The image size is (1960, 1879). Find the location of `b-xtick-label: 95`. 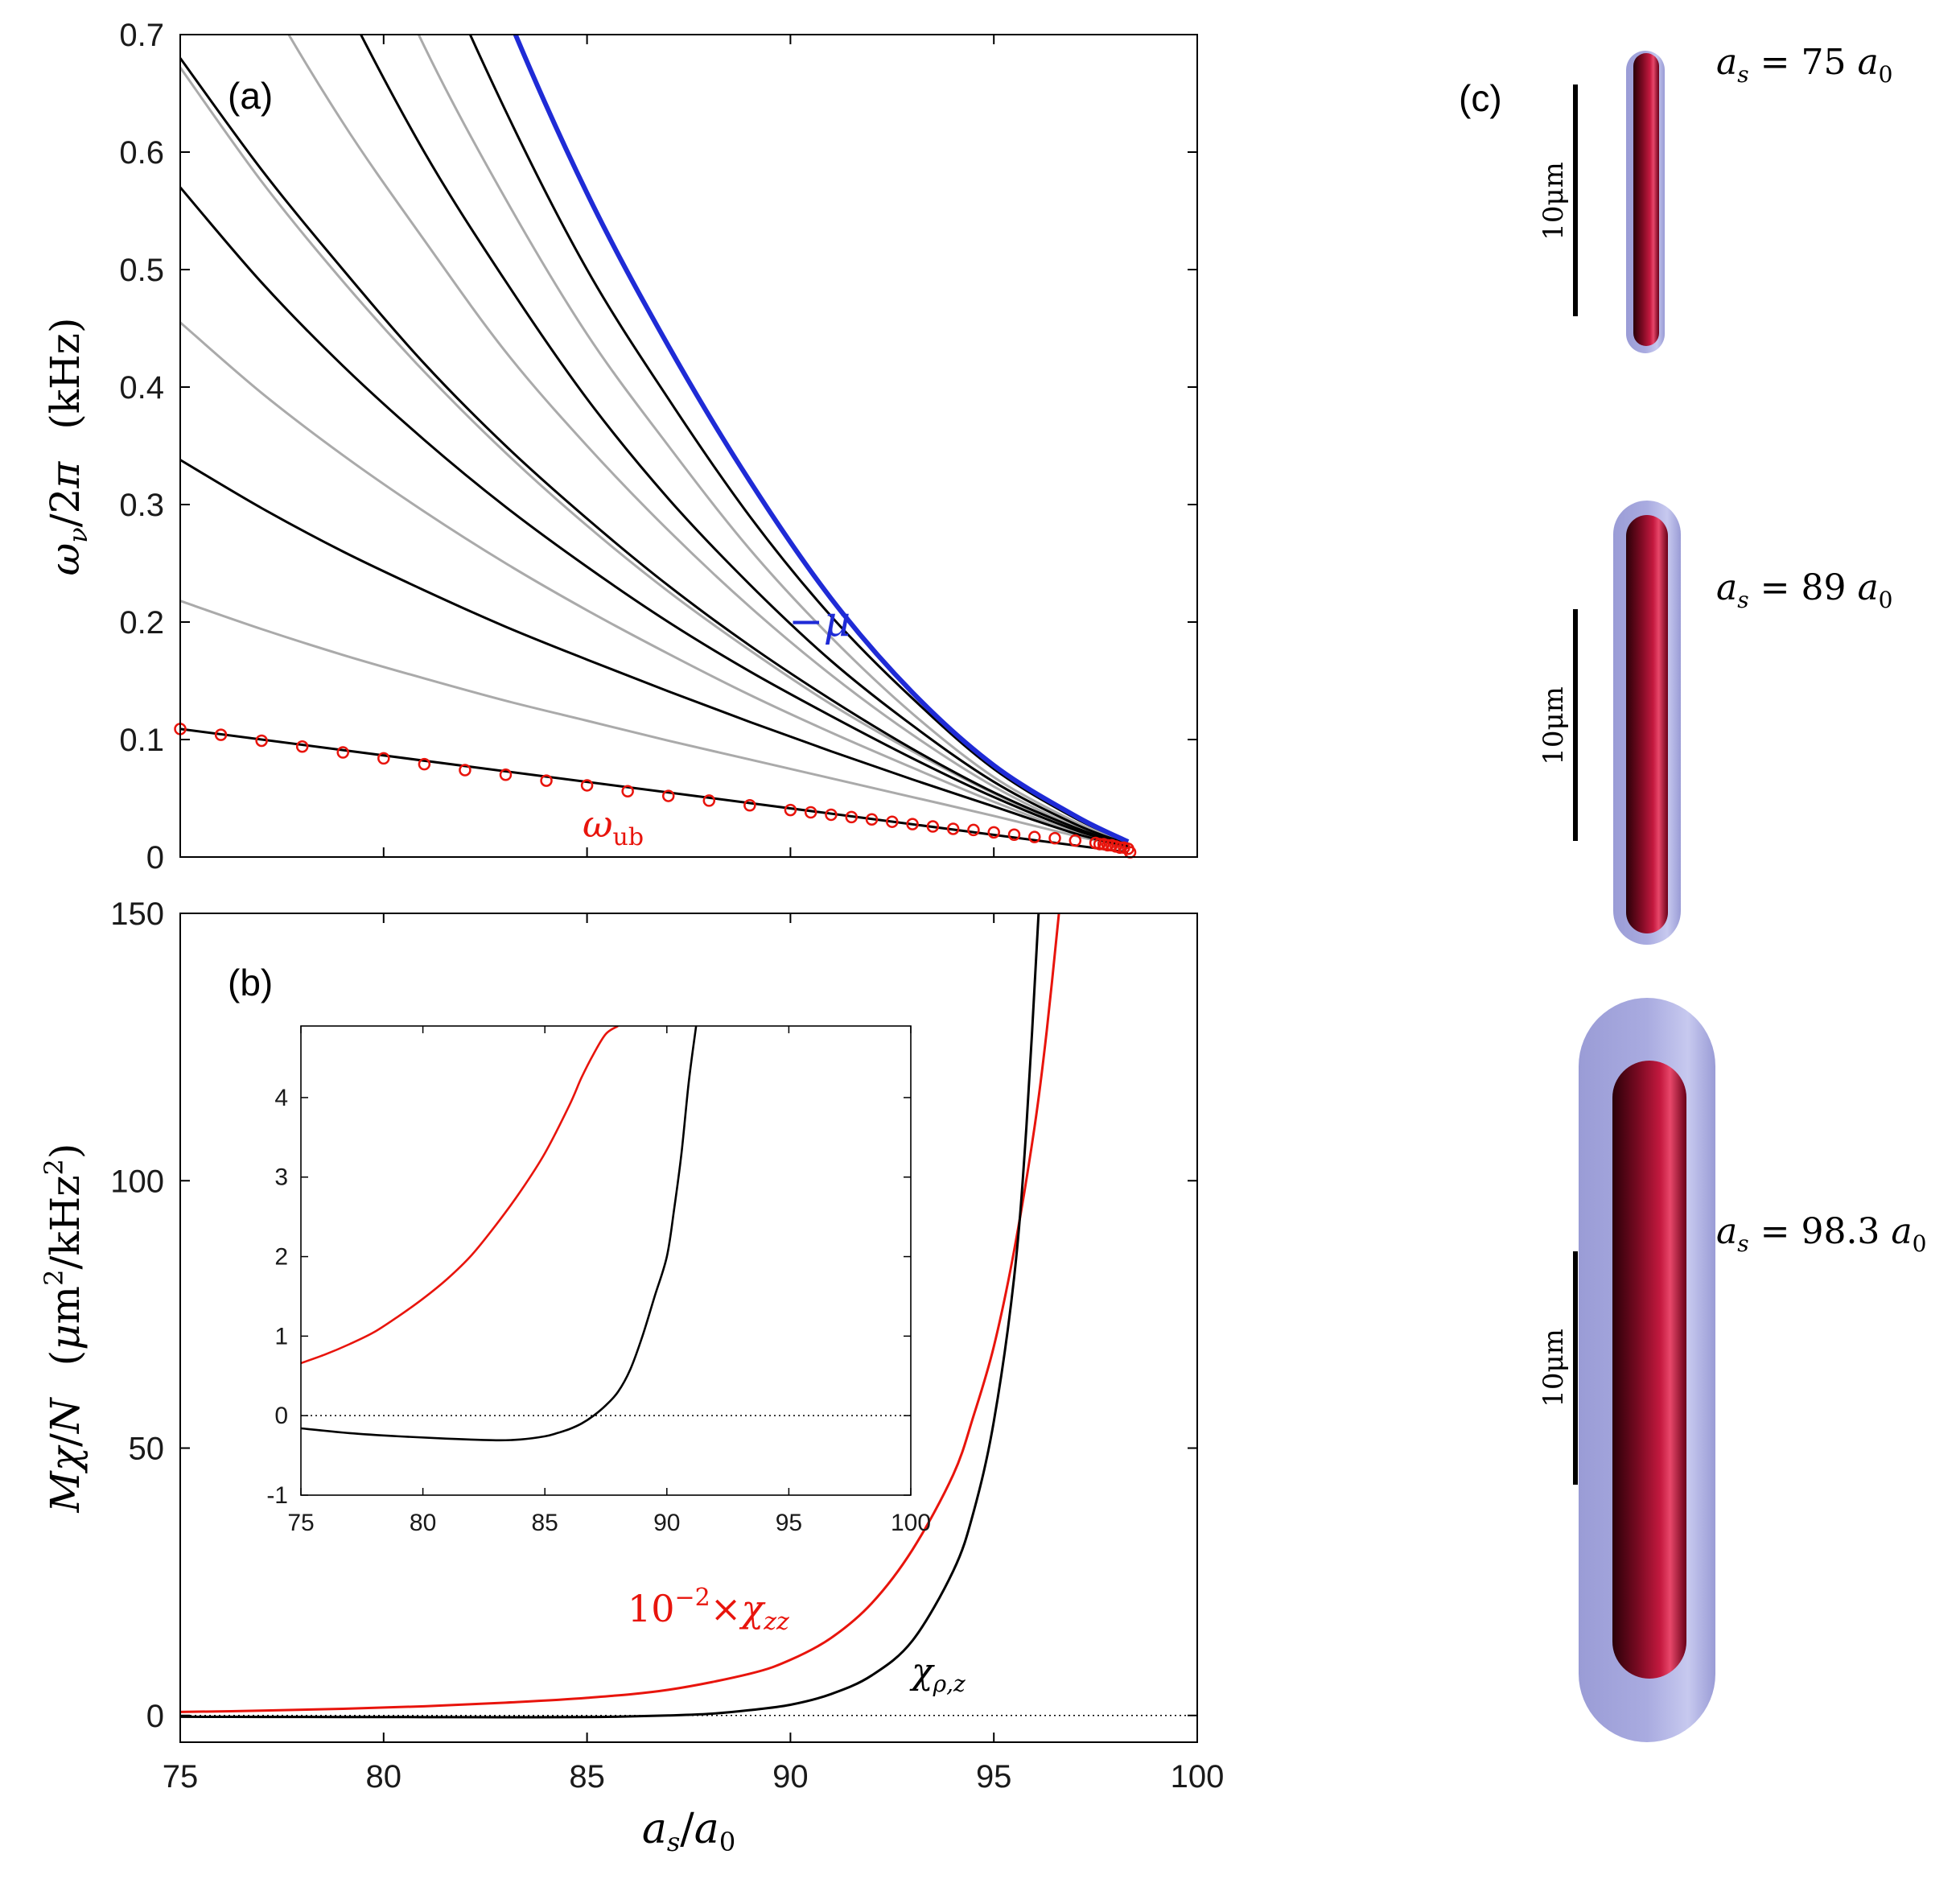

b-xtick-label: 95 is located at coordinates (994, 1777).